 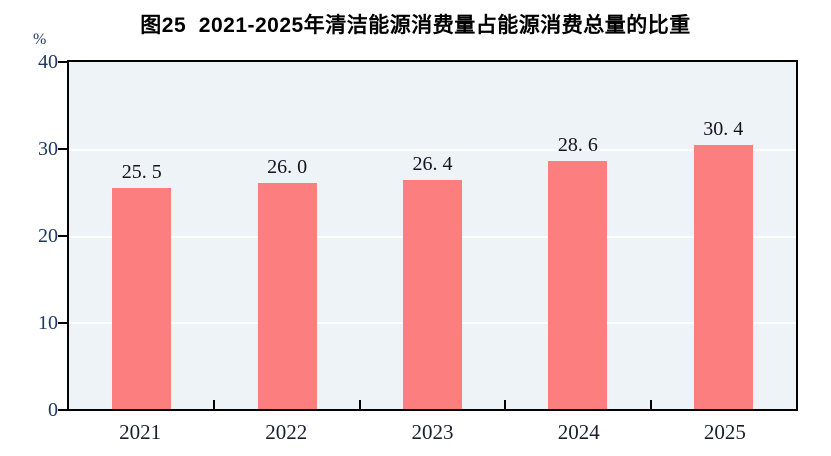 What do you see at coordinates (286, 432) in the screenshot?
I see `x-tick-label-2022: 2022` at bounding box center [286, 432].